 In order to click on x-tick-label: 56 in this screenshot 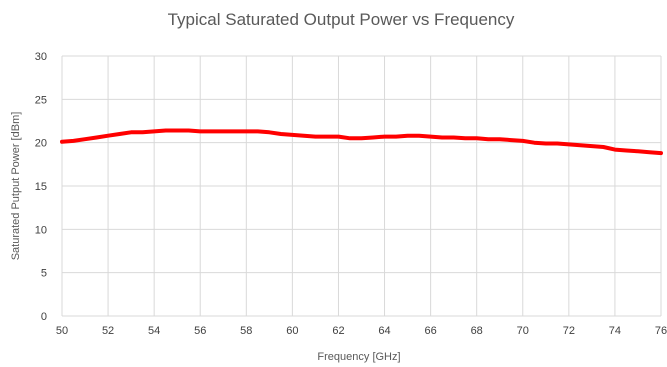, I will do `click(200, 331)`.